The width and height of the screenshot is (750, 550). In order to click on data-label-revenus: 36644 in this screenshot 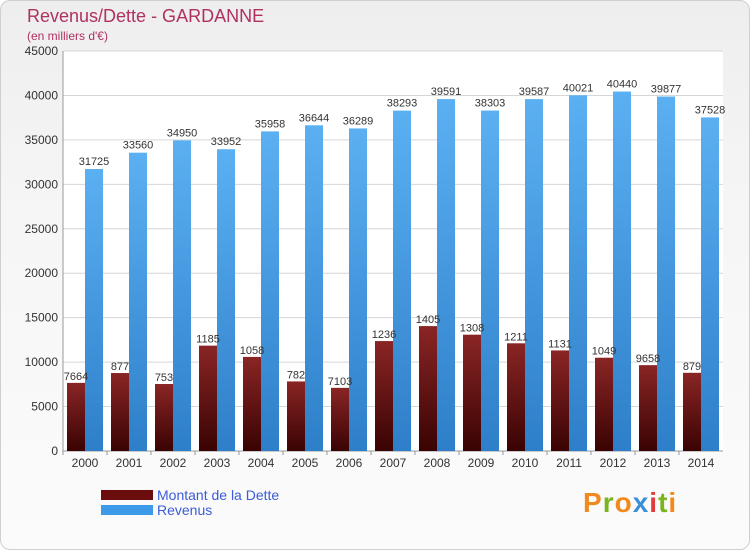, I will do `click(314, 118)`.